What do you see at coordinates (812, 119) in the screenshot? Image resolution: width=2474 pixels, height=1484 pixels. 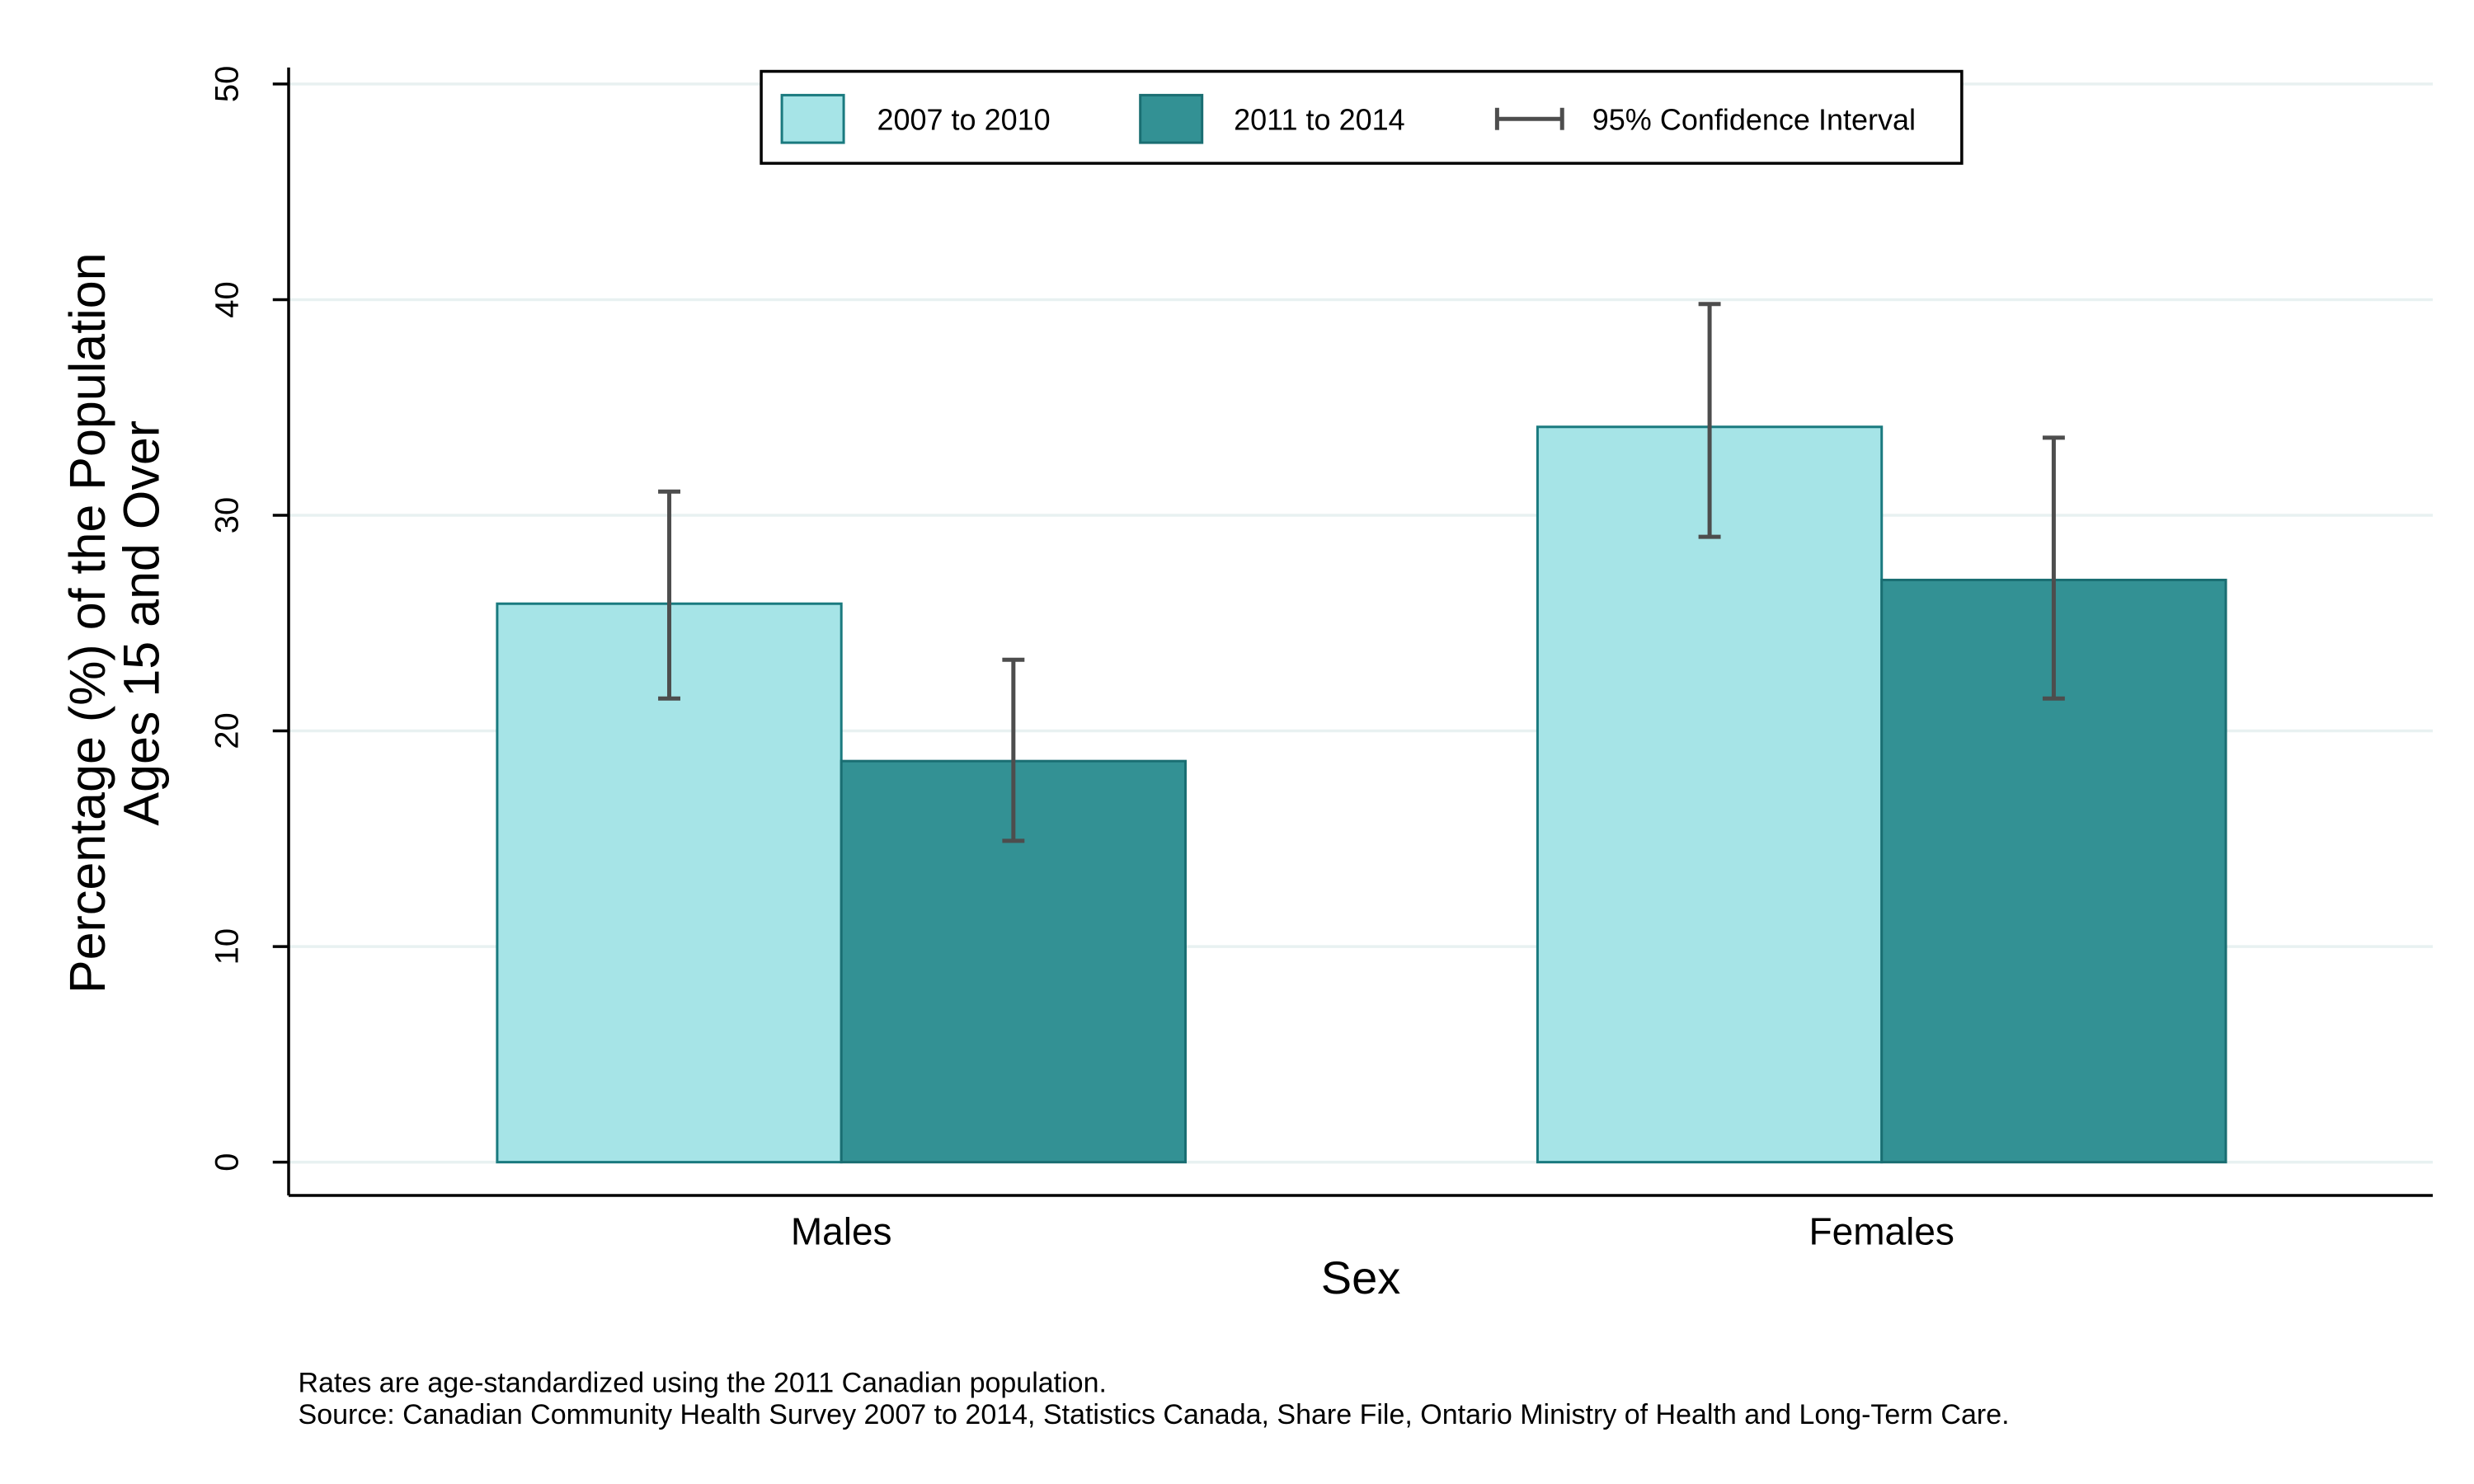 I see `legend-swatch-2007-2010` at bounding box center [812, 119].